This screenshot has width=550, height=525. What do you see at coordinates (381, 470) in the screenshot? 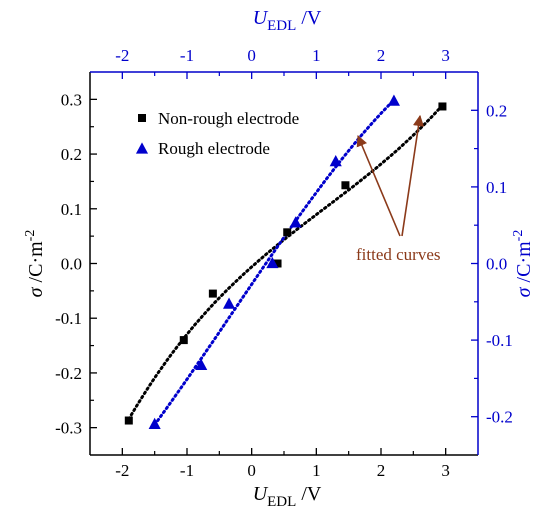
I see `bottom-tick-label: 2` at bounding box center [381, 470].